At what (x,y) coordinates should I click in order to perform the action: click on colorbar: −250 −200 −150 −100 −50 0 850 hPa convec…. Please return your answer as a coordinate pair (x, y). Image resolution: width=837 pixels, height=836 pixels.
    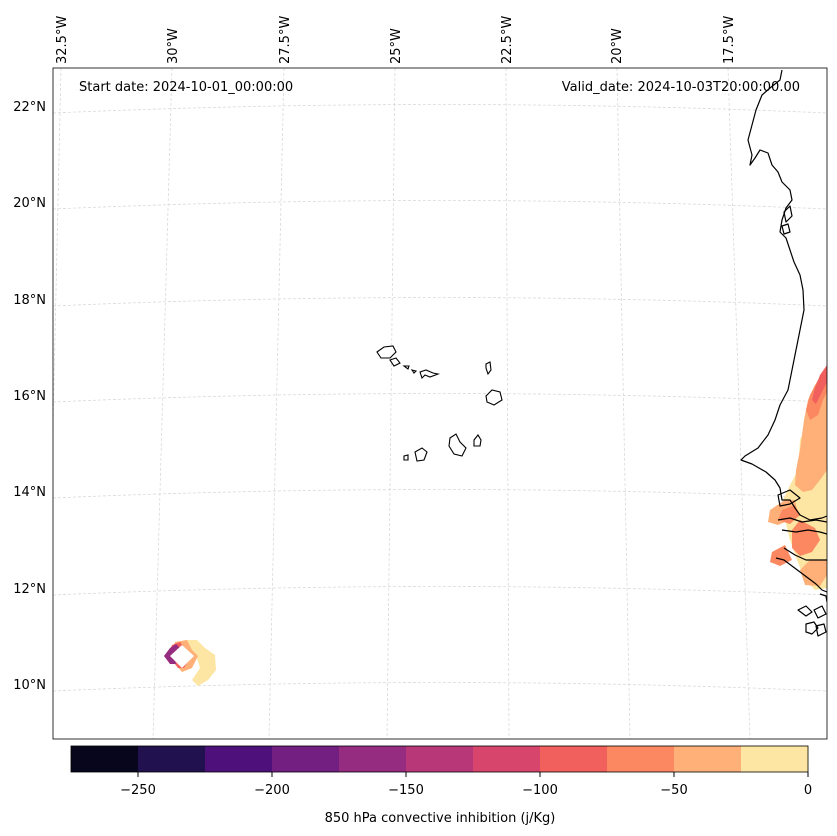
    Looking at the image, I should click on (441, 785).